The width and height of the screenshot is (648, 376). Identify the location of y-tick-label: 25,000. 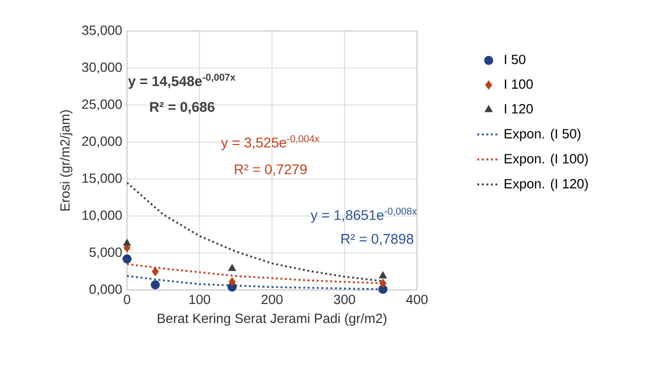
(102, 105).